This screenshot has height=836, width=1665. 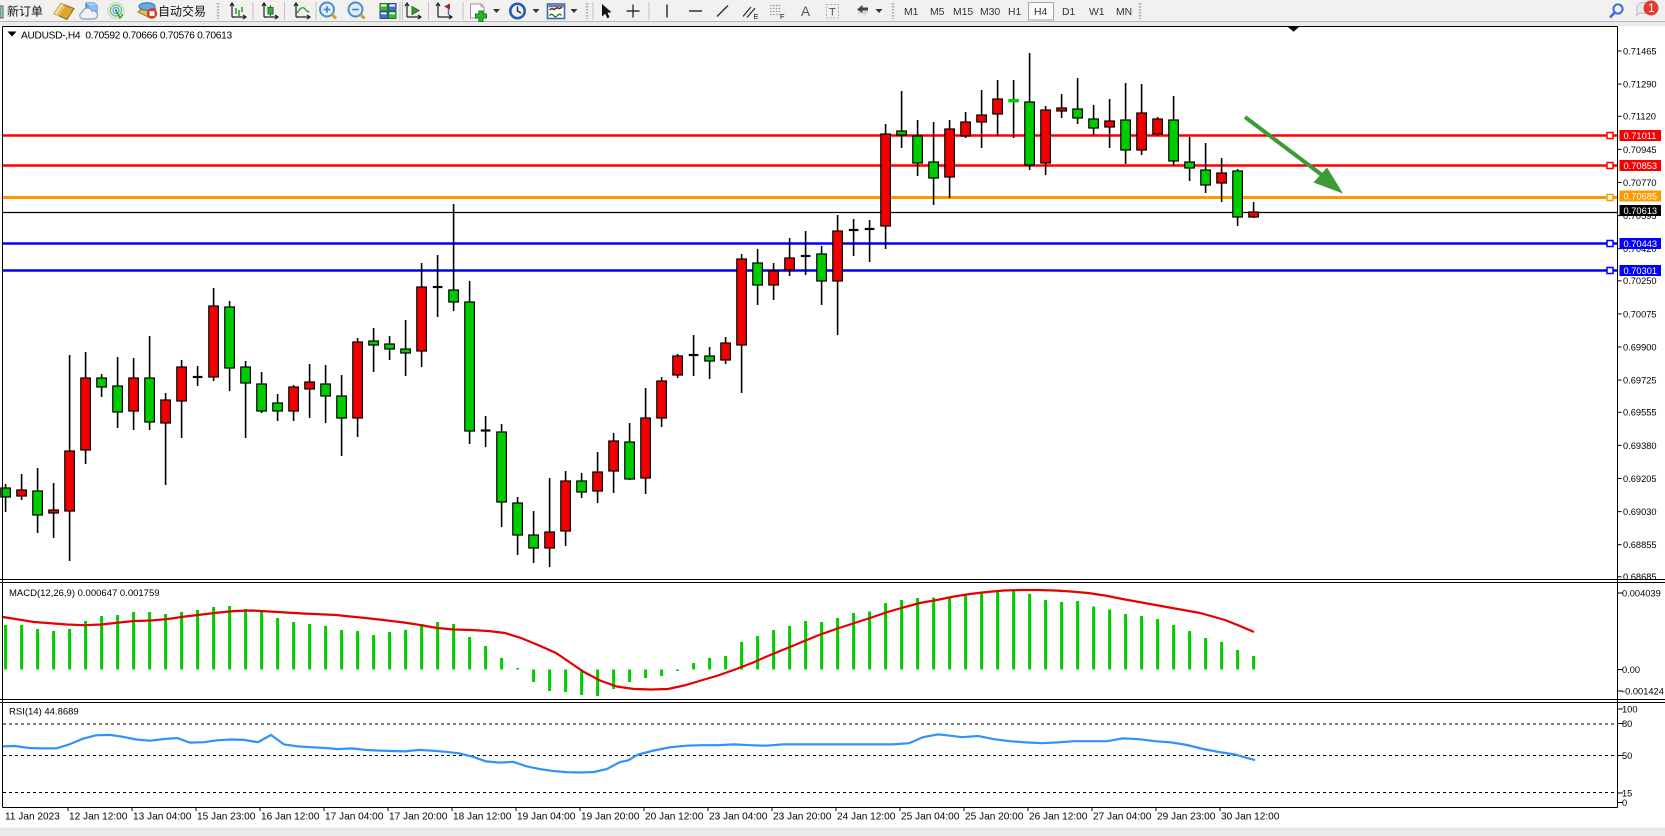 What do you see at coordinates (1640, 281) in the screenshot?
I see `svg-text: 0.70250` at bounding box center [1640, 281].